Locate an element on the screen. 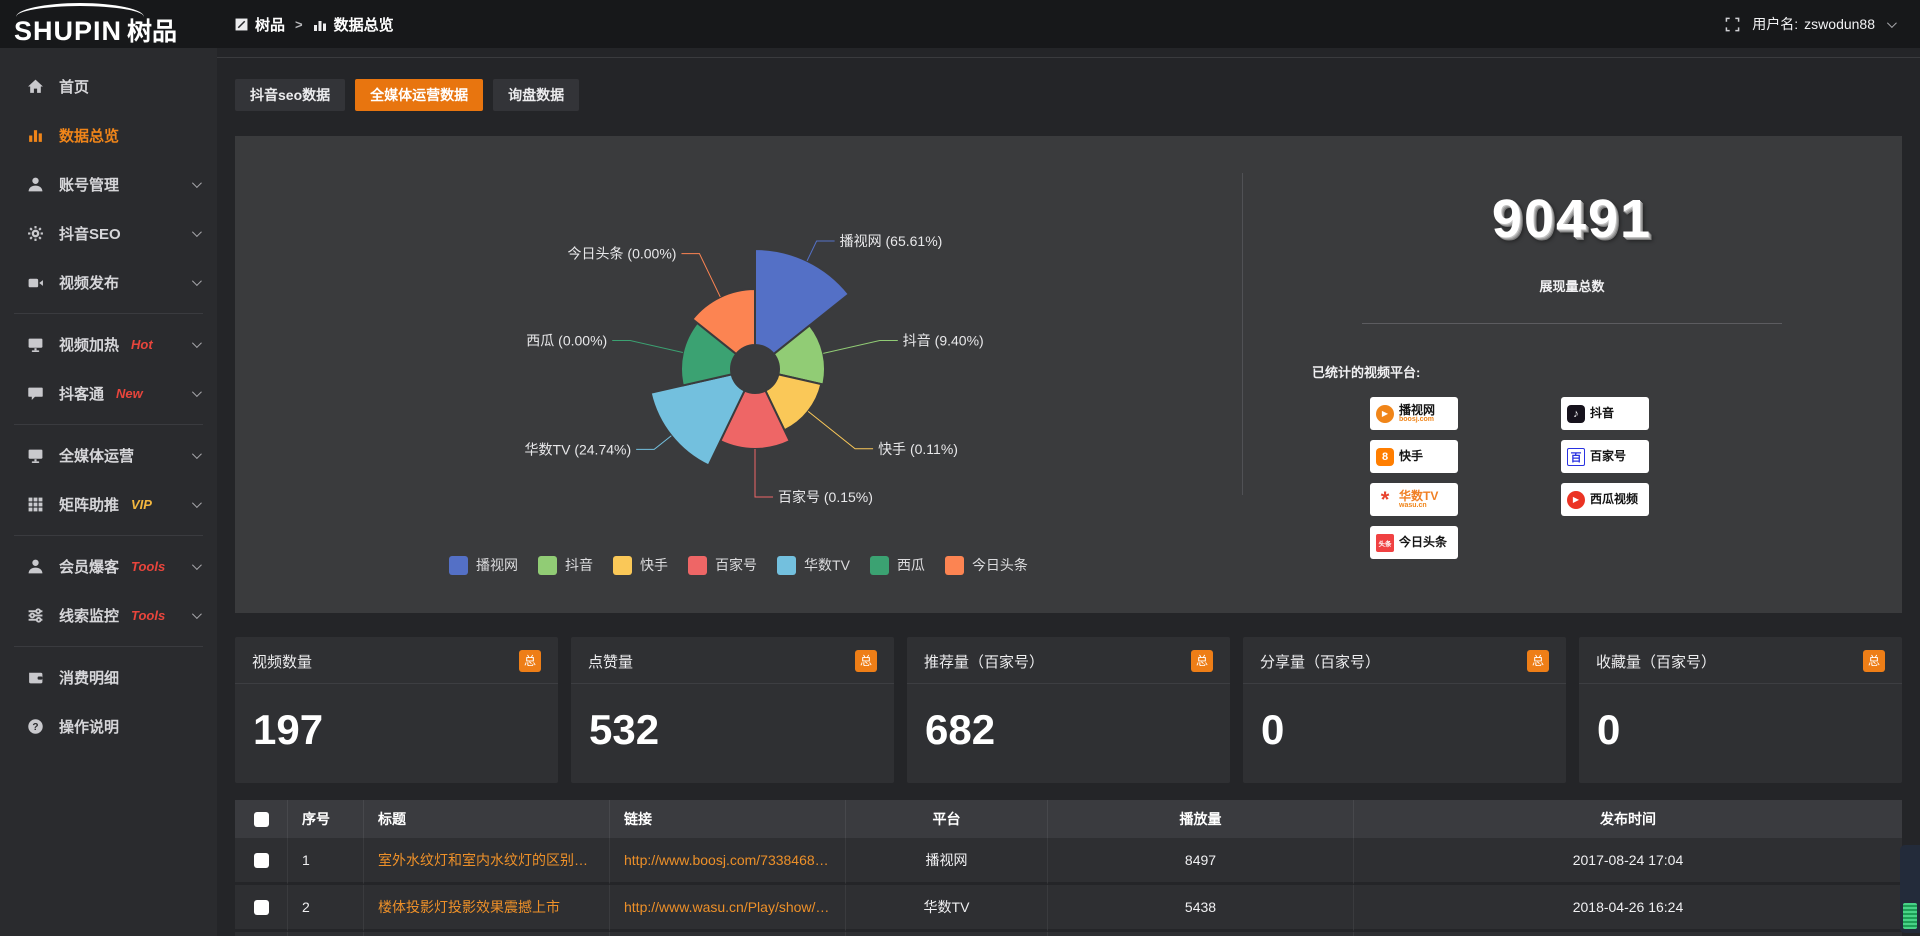  cell-platform: 华数TV is located at coordinates (946, 908).